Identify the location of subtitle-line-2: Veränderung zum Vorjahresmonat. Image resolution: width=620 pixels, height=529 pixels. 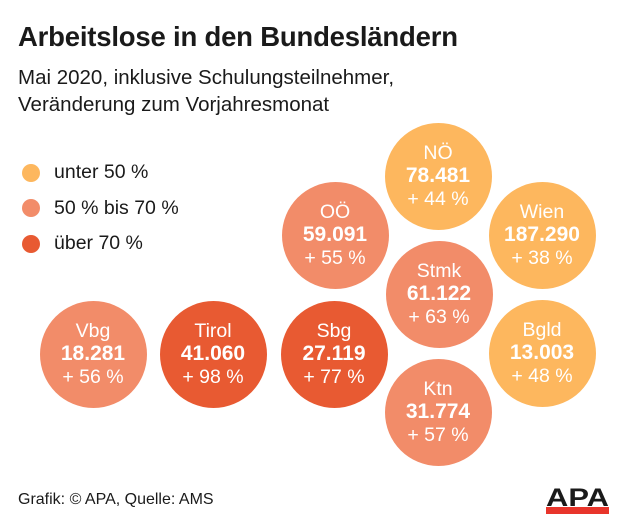
(174, 104).